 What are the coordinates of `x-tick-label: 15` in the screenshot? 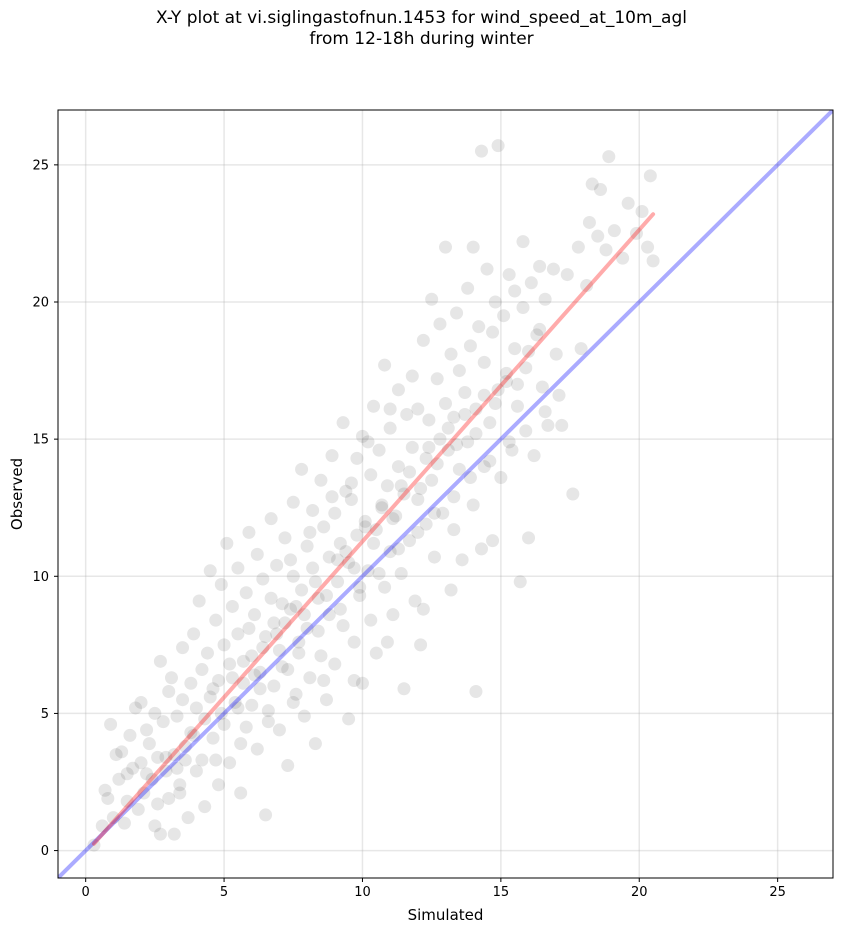 It's located at (501, 892).